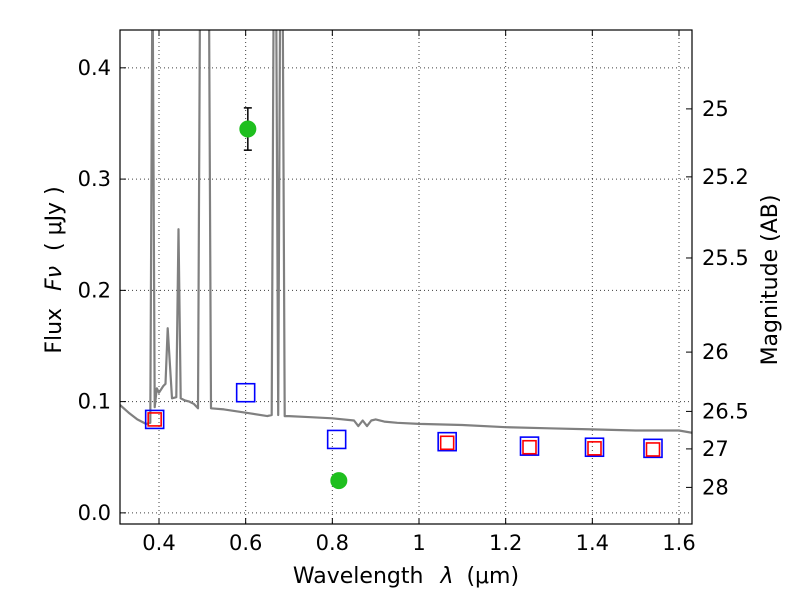 The image size is (800, 600). I want to click on x-axis-title-unit: (μm), so click(492, 576).